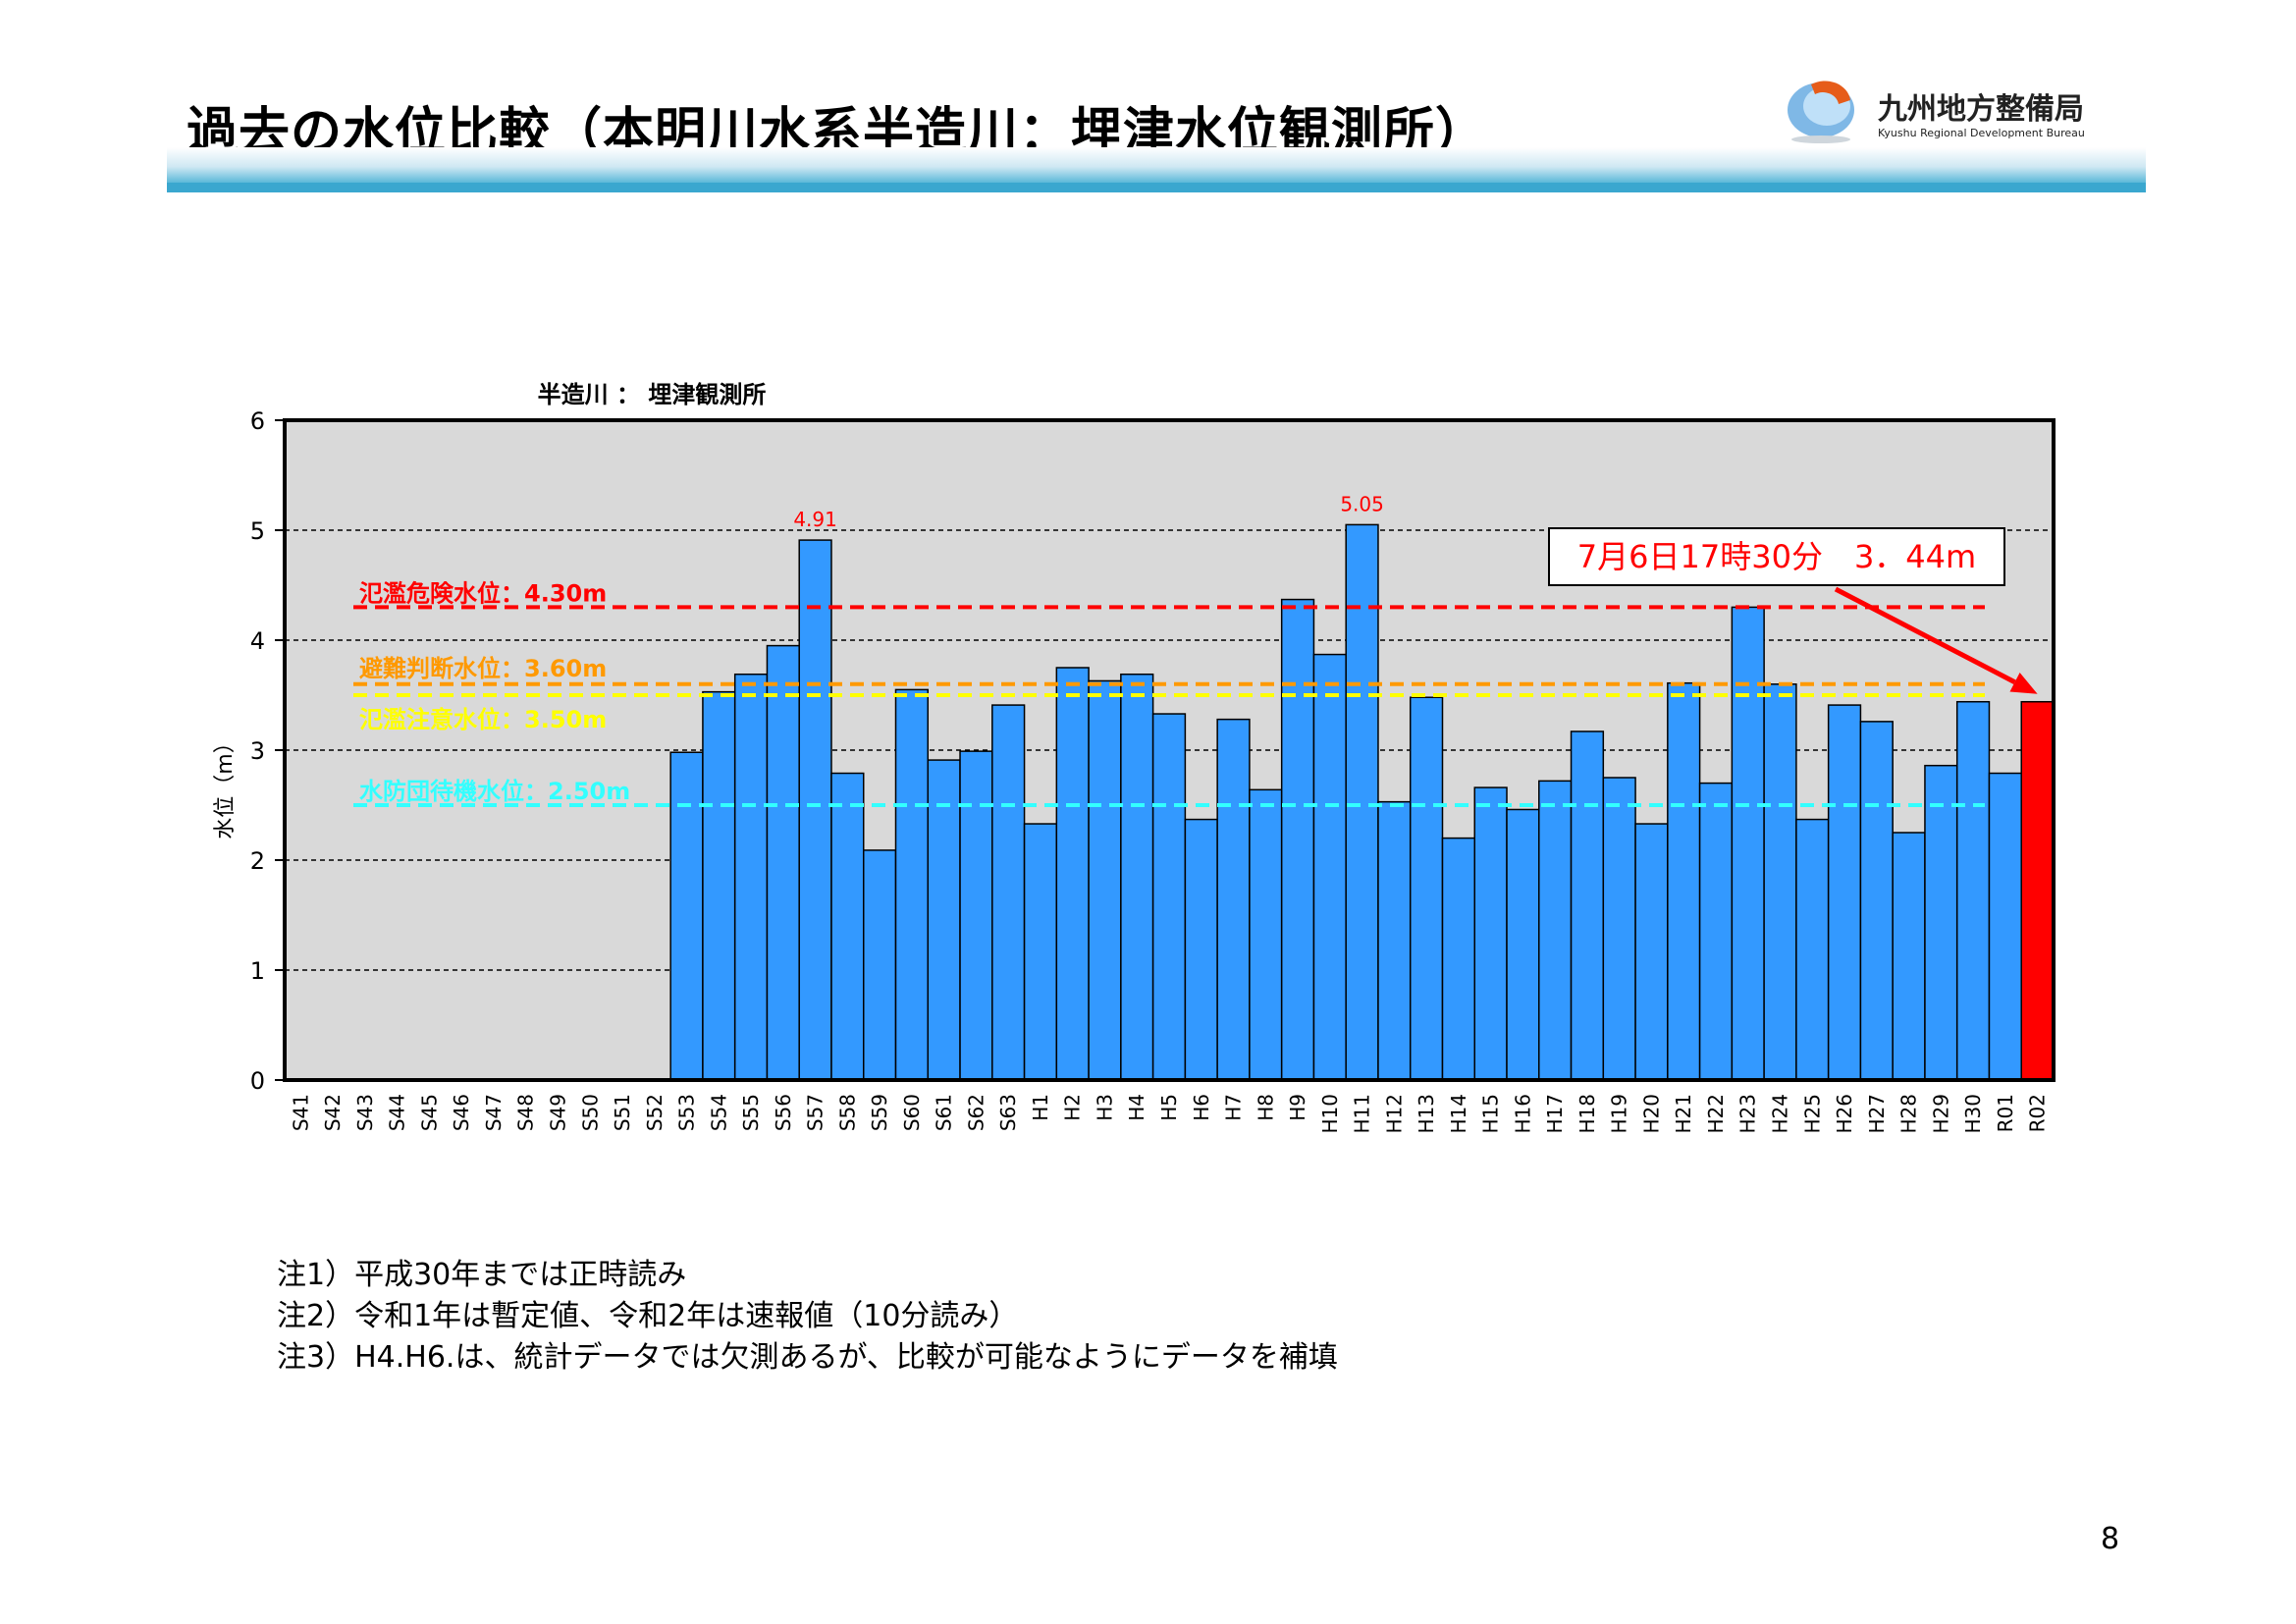  What do you see at coordinates (622, 1112) in the screenshot?
I see `x-tick-label: S51` at bounding box center [622, 1112].